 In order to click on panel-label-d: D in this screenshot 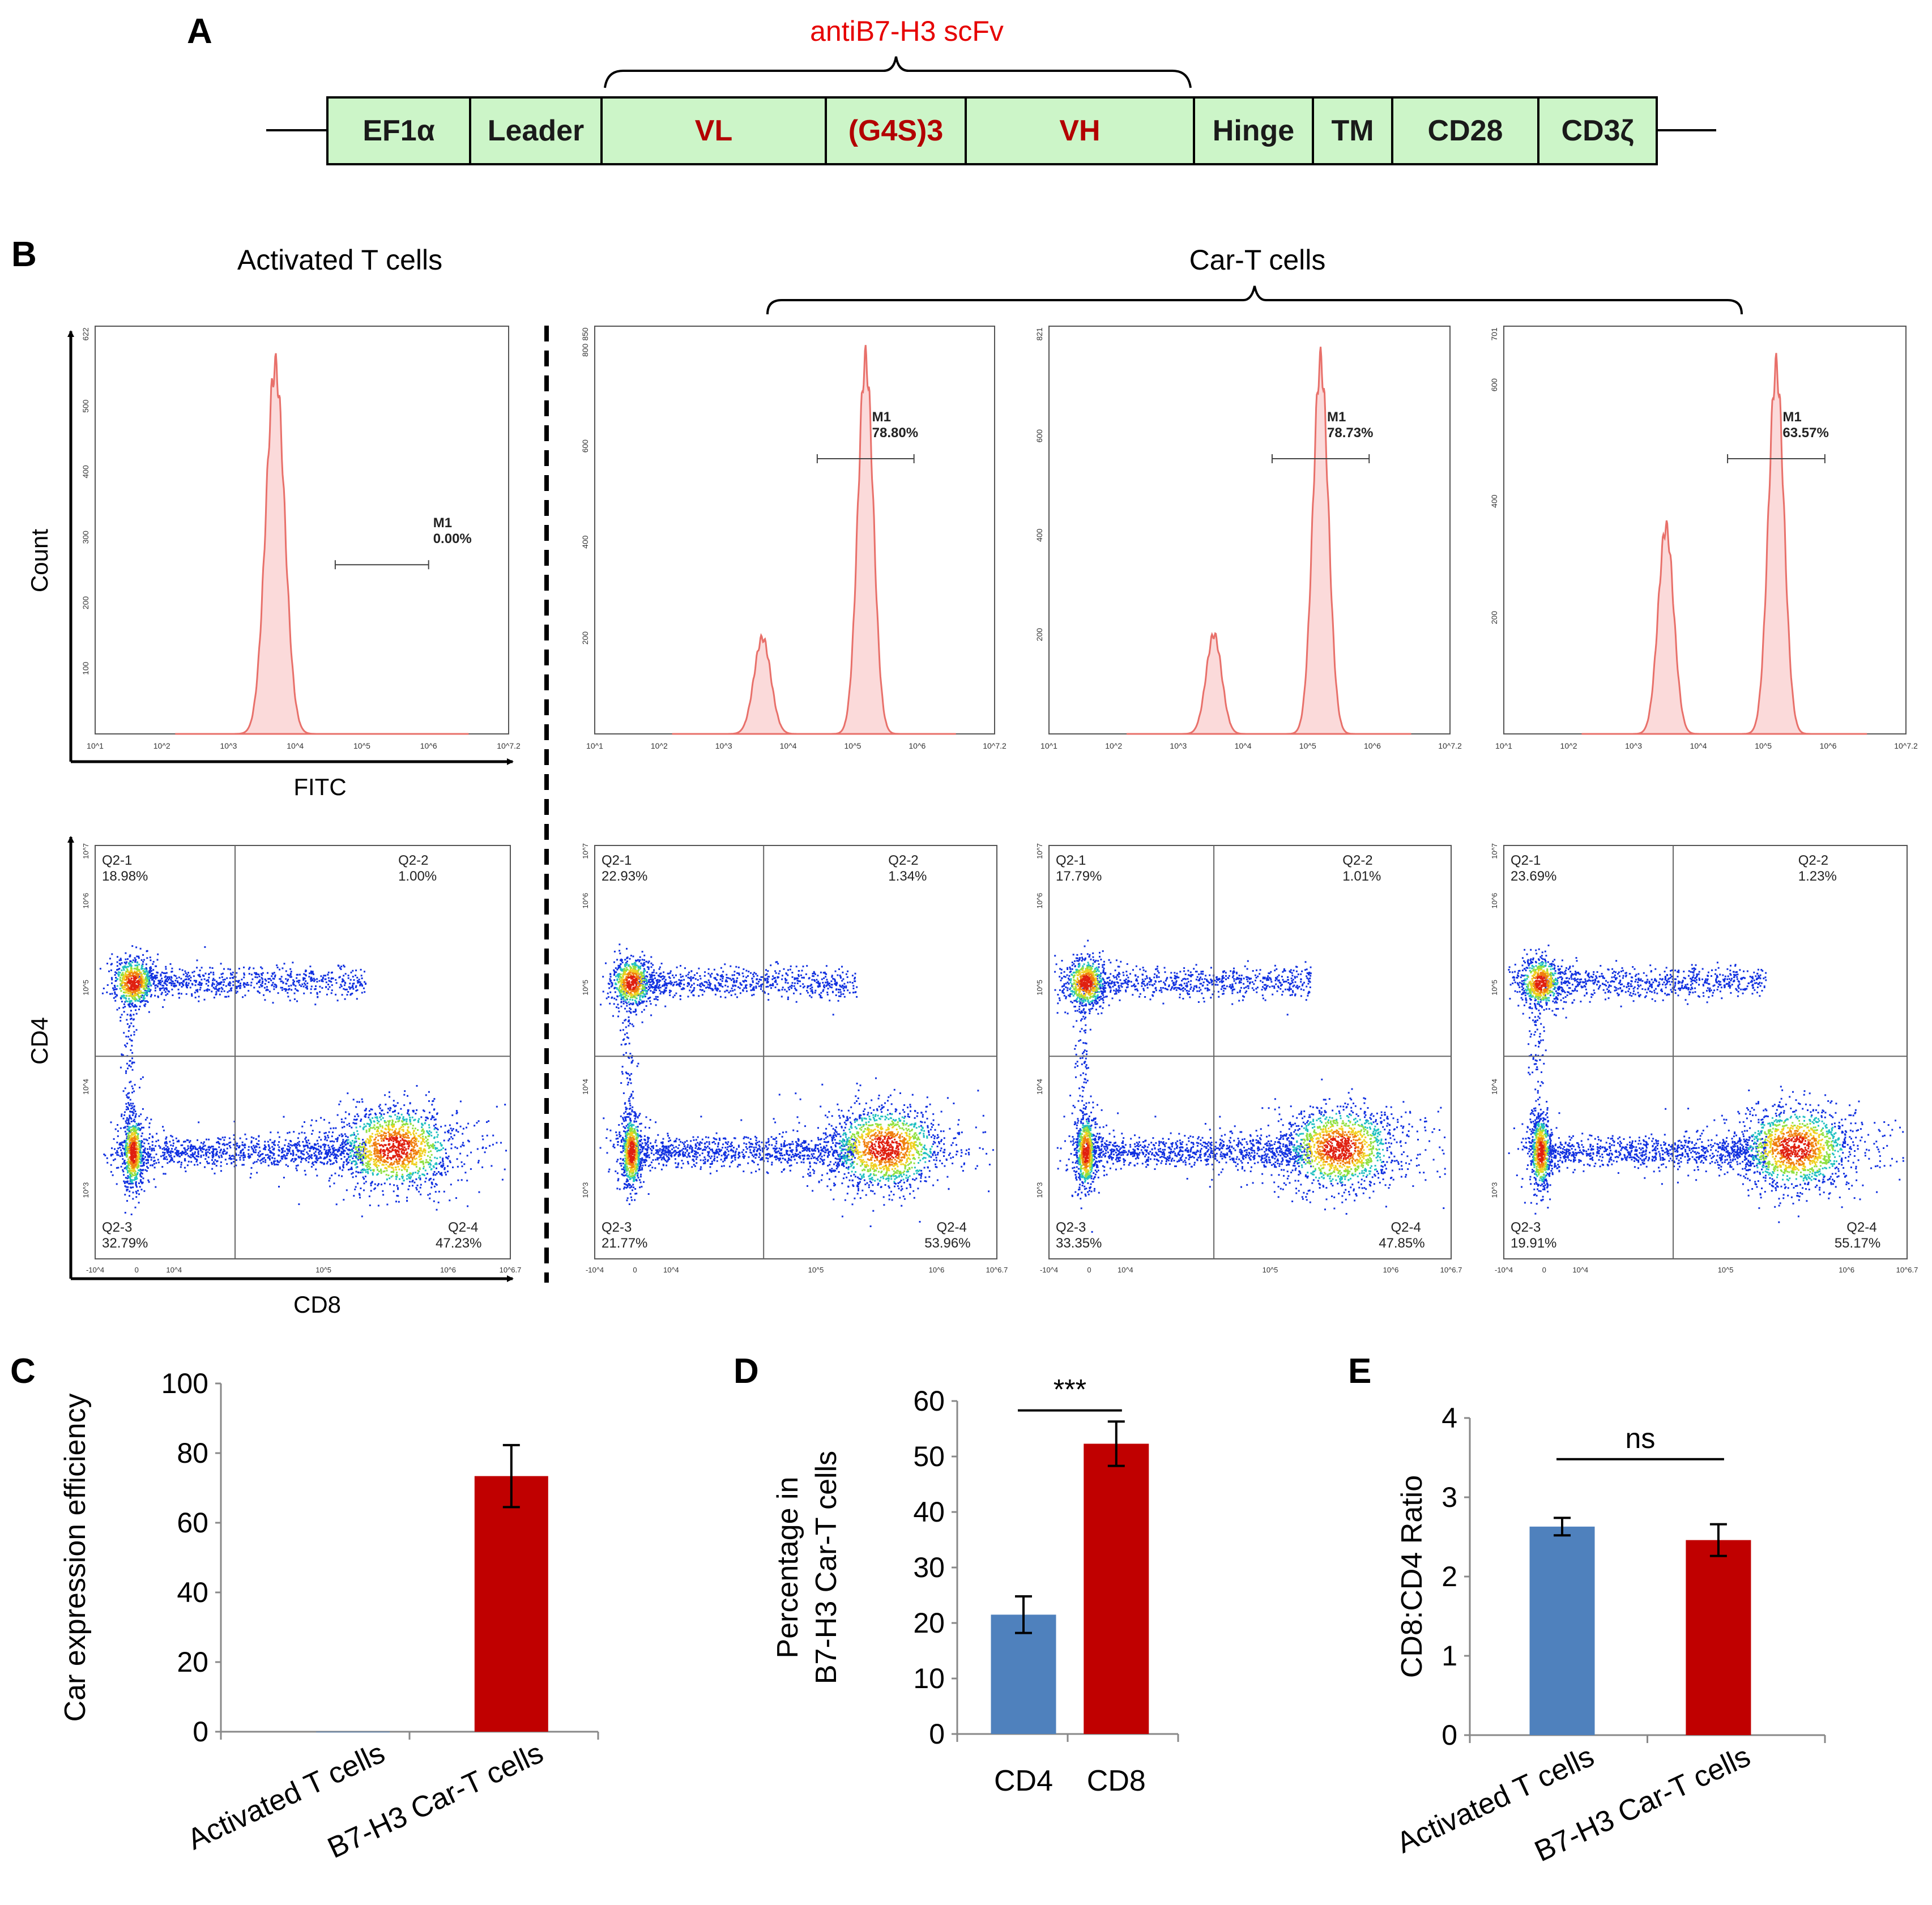, I will do `click(746, 1372)`.